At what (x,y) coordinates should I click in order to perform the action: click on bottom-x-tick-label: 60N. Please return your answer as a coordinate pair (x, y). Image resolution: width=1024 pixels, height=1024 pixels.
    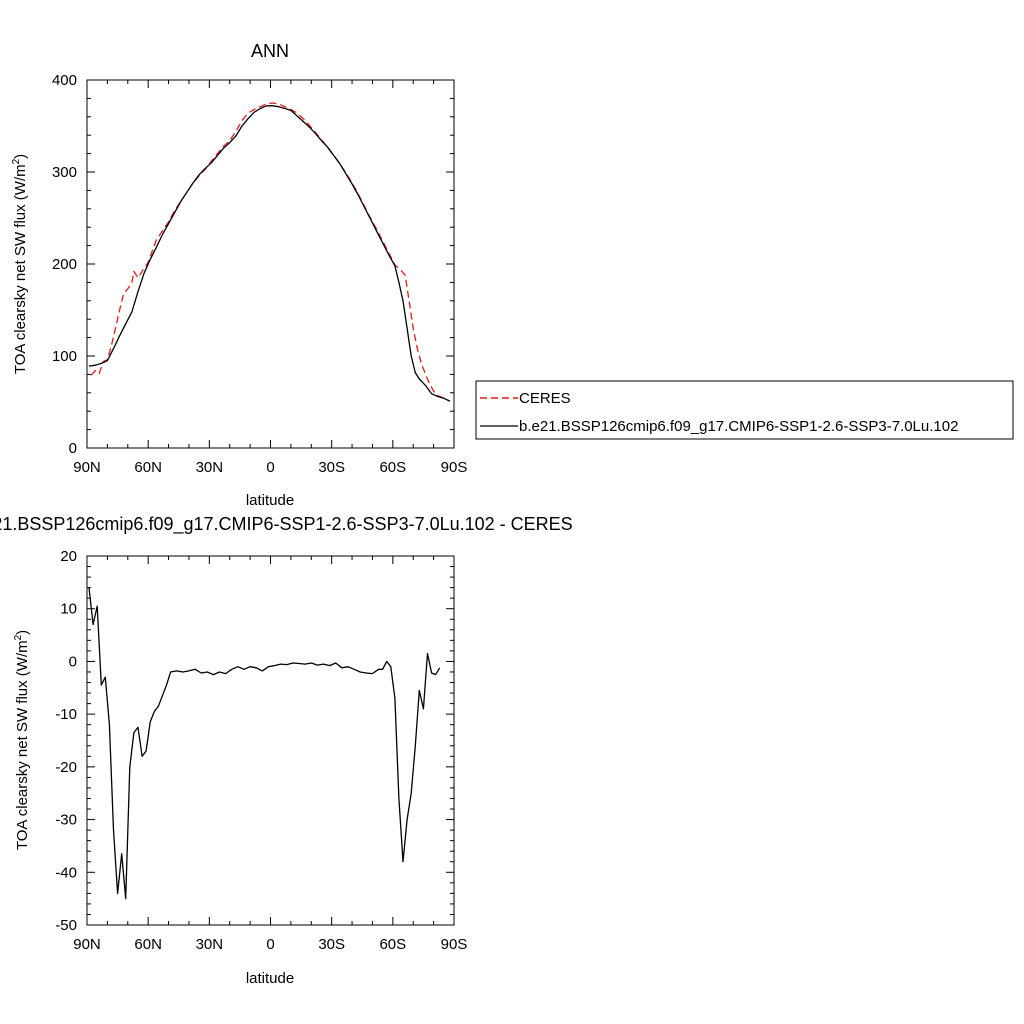
    Looking at the image, I should click on (148, 944).